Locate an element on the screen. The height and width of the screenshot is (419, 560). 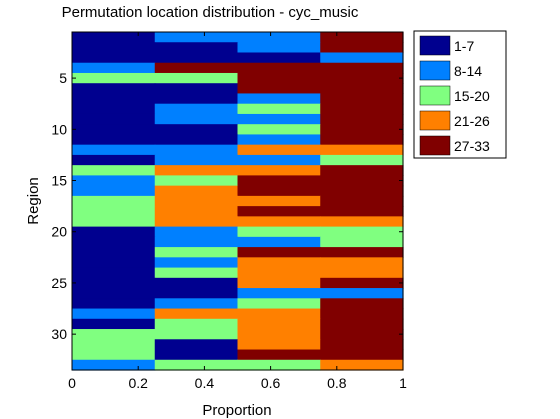
legend-label: 27-33 is located at coordinates (472, 146).